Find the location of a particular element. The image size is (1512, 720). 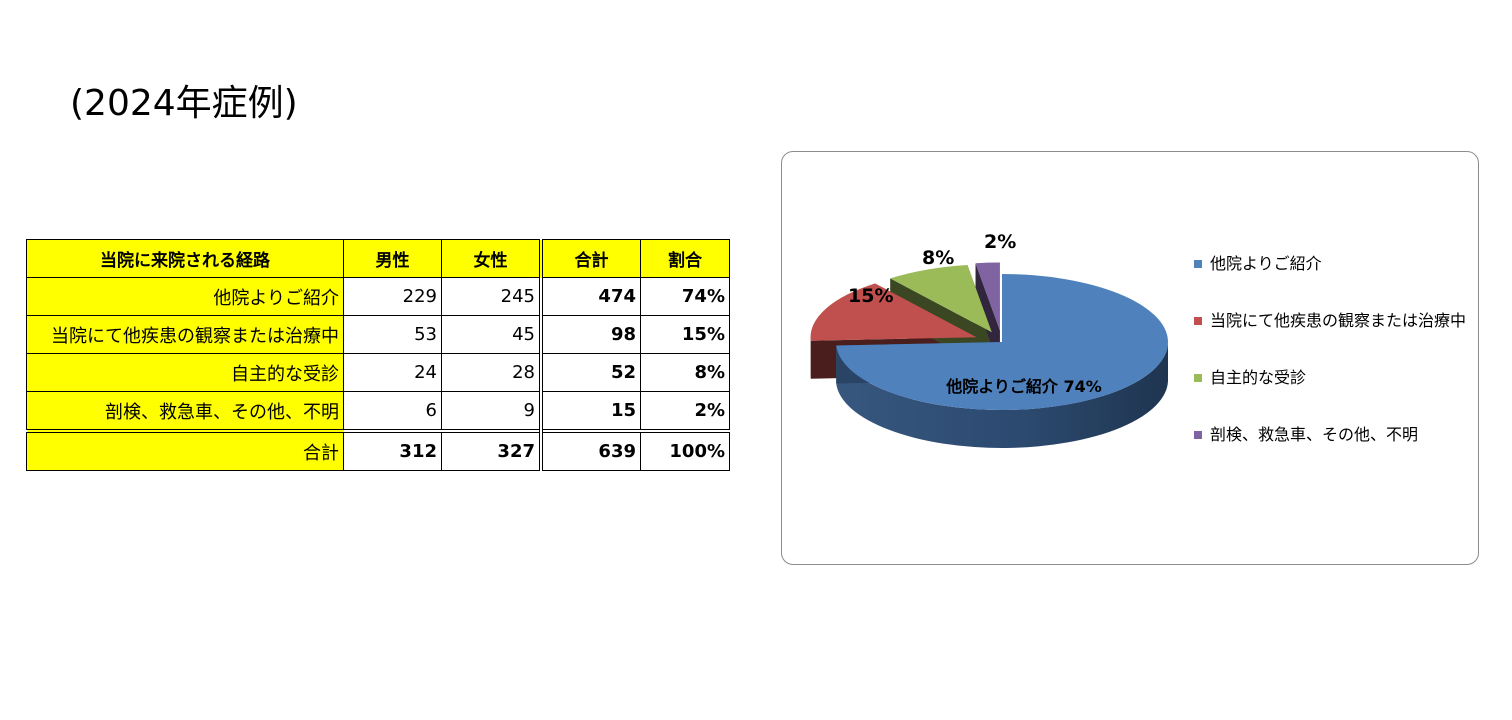

pie-data-label: 8% is located at coordinates (938, 258).